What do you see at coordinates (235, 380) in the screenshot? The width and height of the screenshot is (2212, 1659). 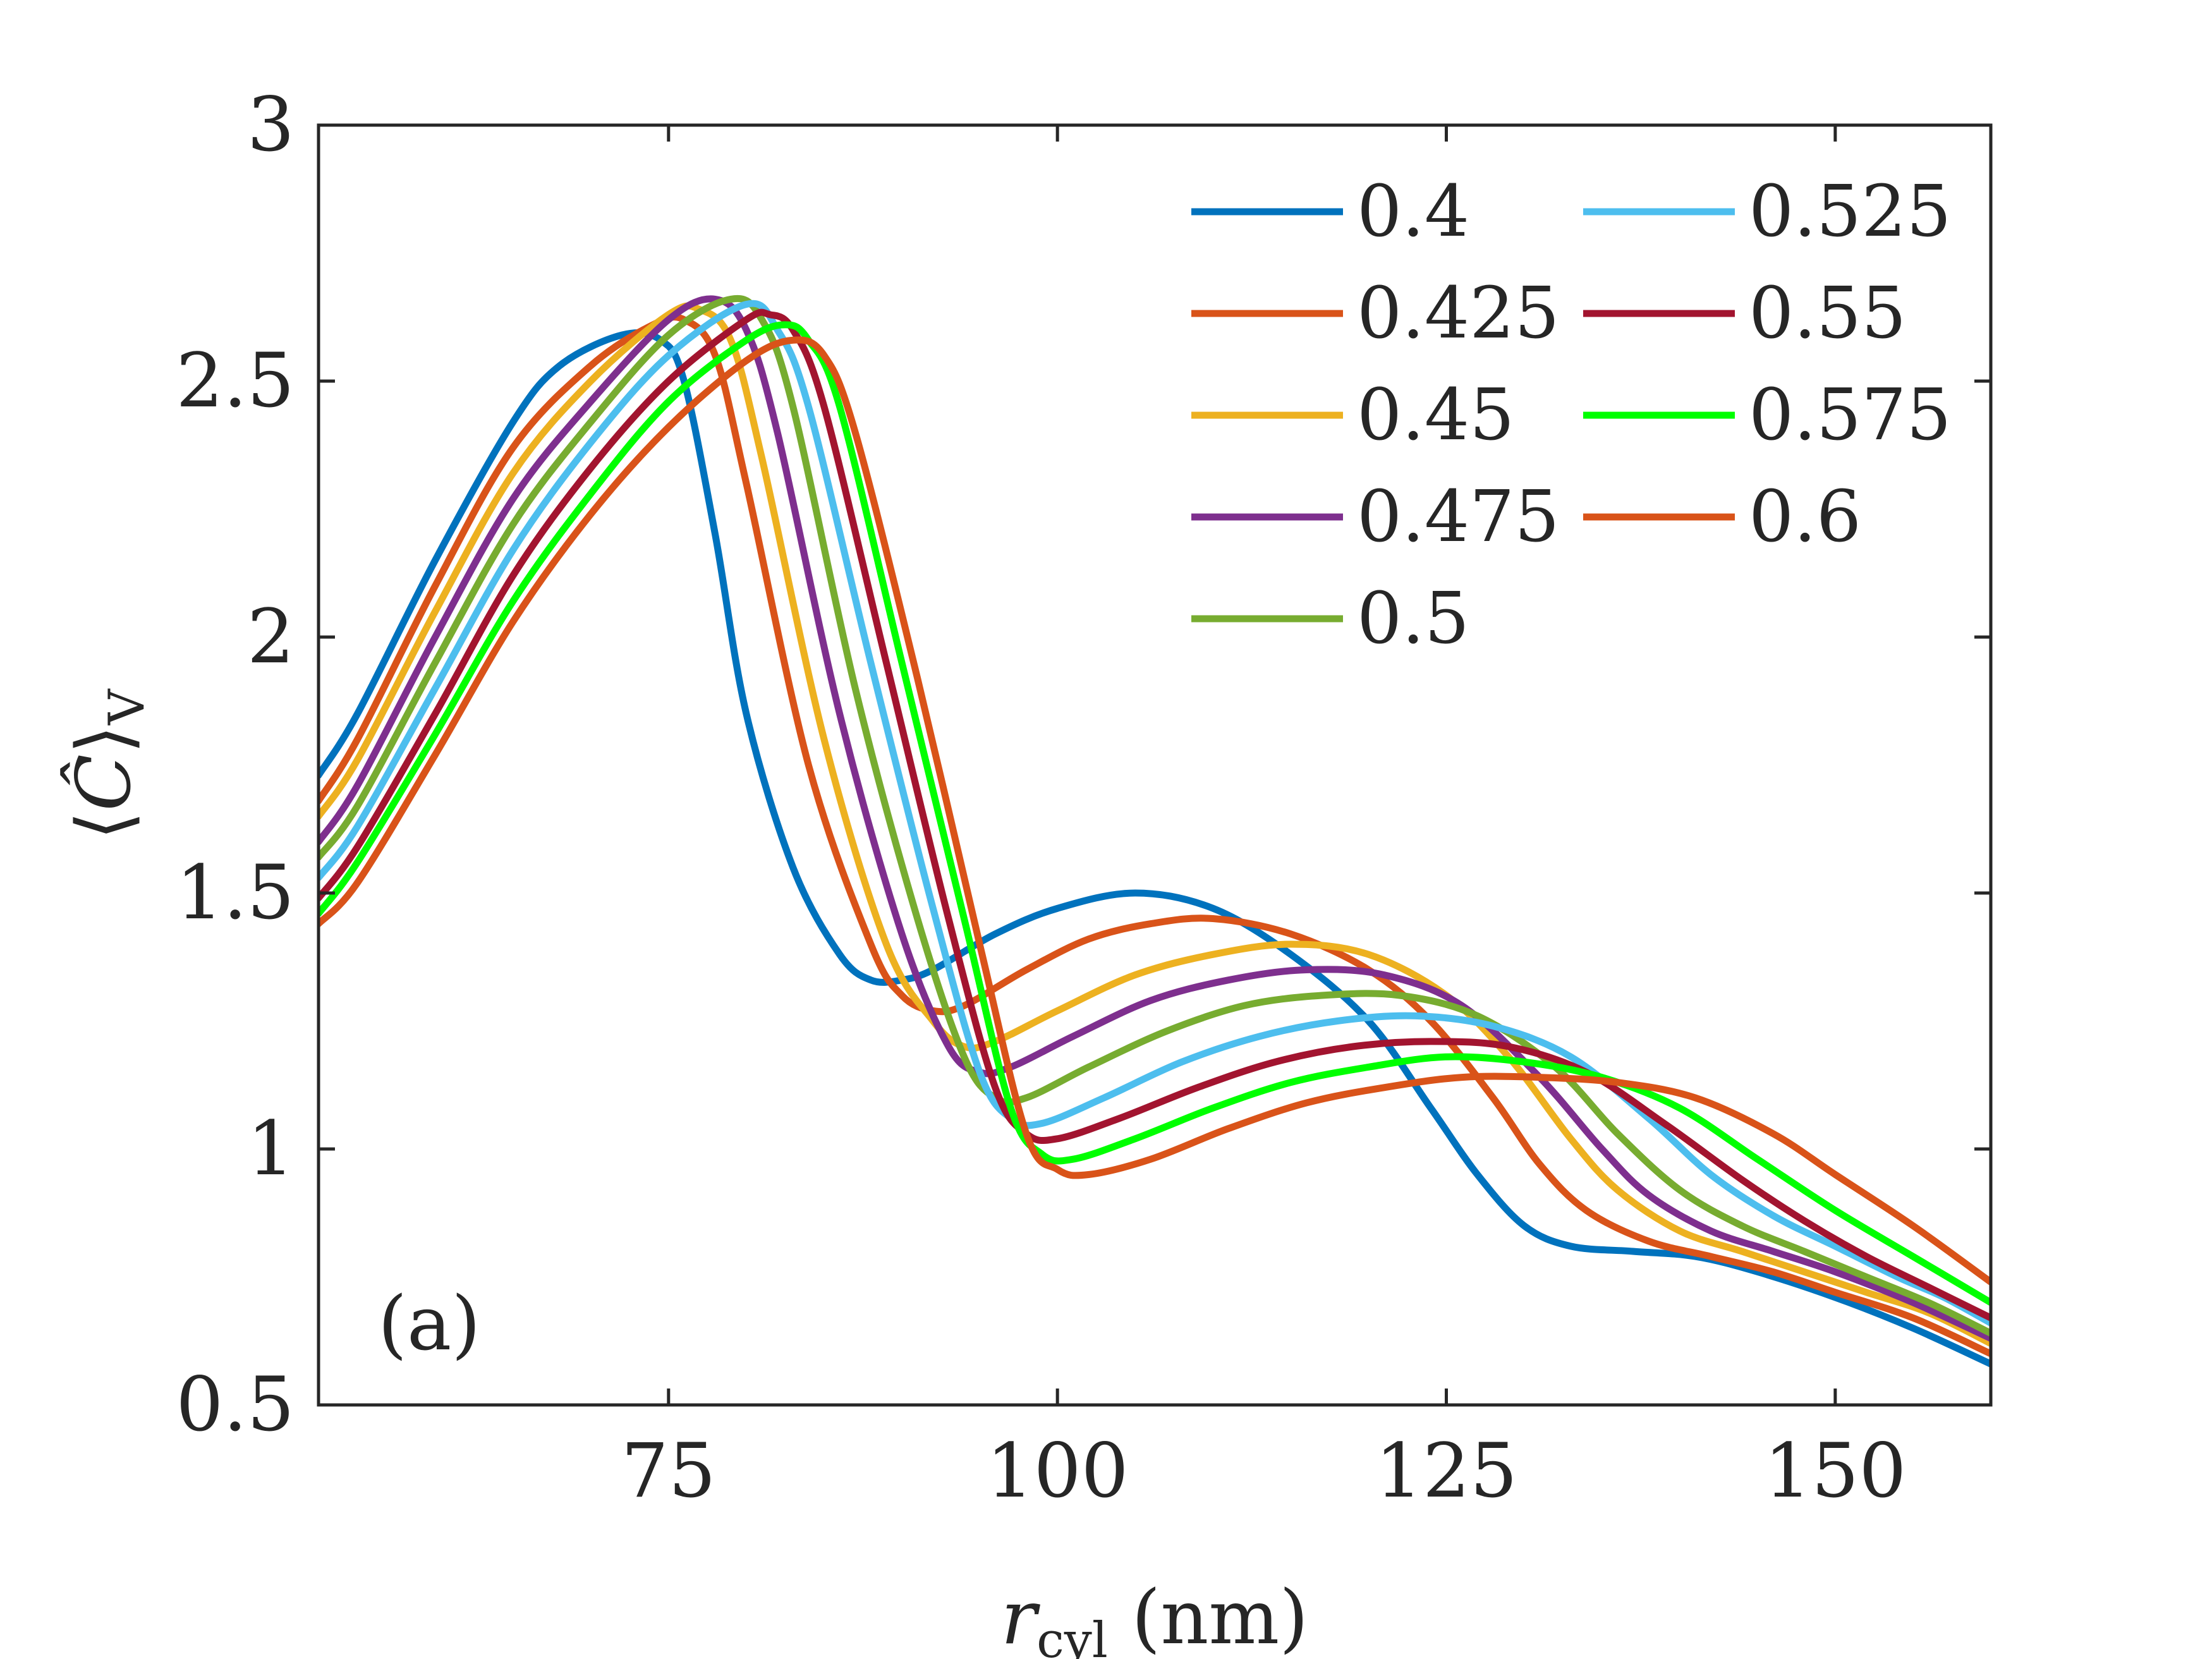 I see `y-tick-label: 2.5` at bounding box center [235, 380].